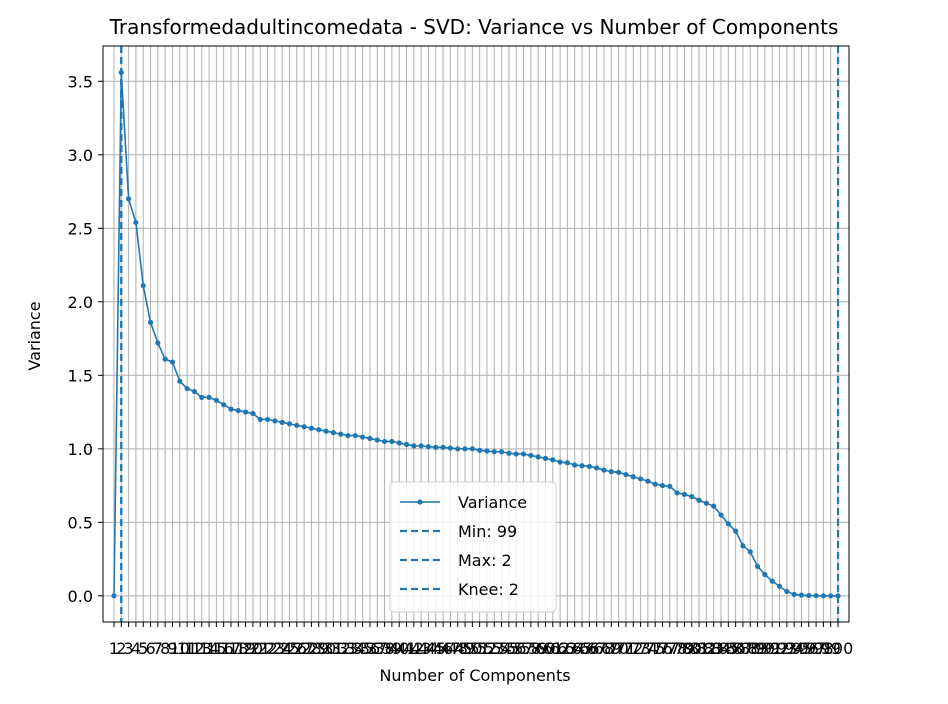 The width and height of the screenshot is (948, 704). What do you see at coordinates (516, 648) in the screenshot?
I see `x-tick-label: 56` at bounding box center [516, 648].